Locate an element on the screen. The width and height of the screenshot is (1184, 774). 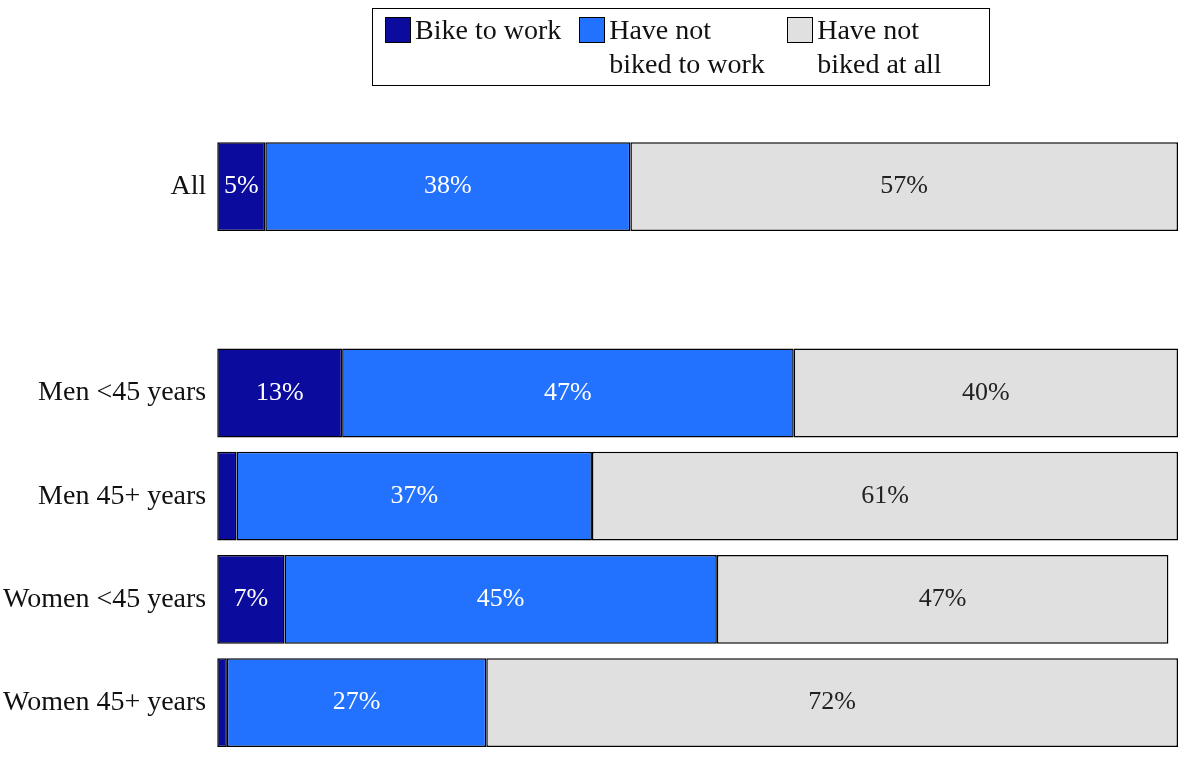
data-label: 27% is located at coordinates (356, 701).